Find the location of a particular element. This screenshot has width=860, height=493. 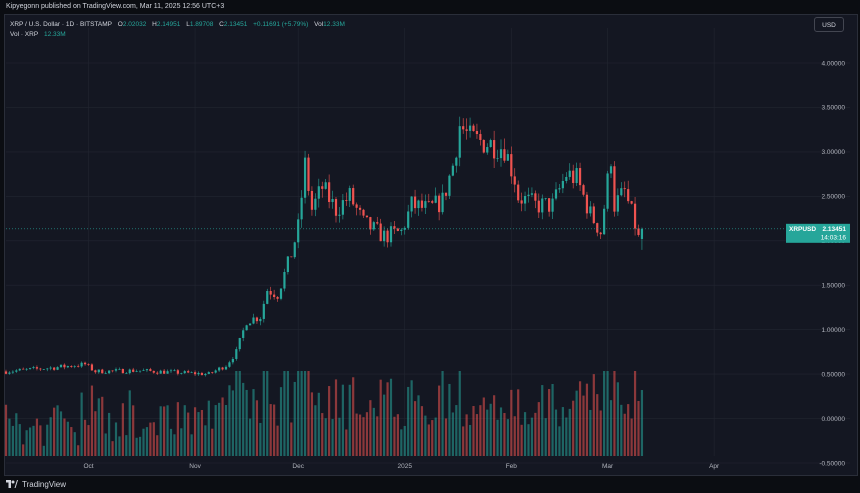

legend-symbol: XRP / U.S. Dollar · 1D · BITSTAMP is located at coordinates (61, 24).